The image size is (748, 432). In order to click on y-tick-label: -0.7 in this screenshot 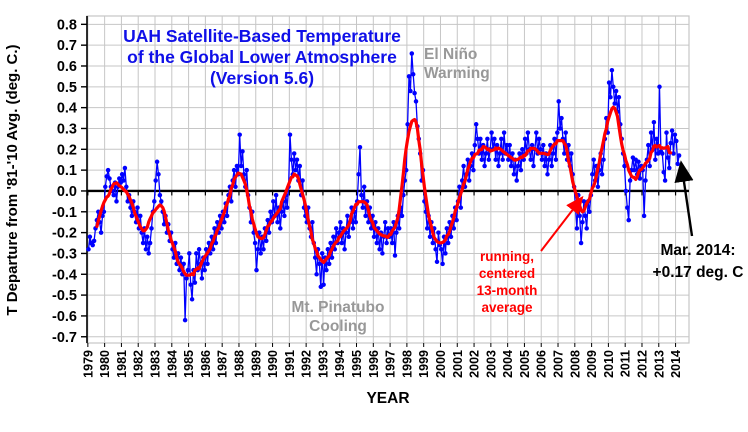, I will do `click(64, 338)`.